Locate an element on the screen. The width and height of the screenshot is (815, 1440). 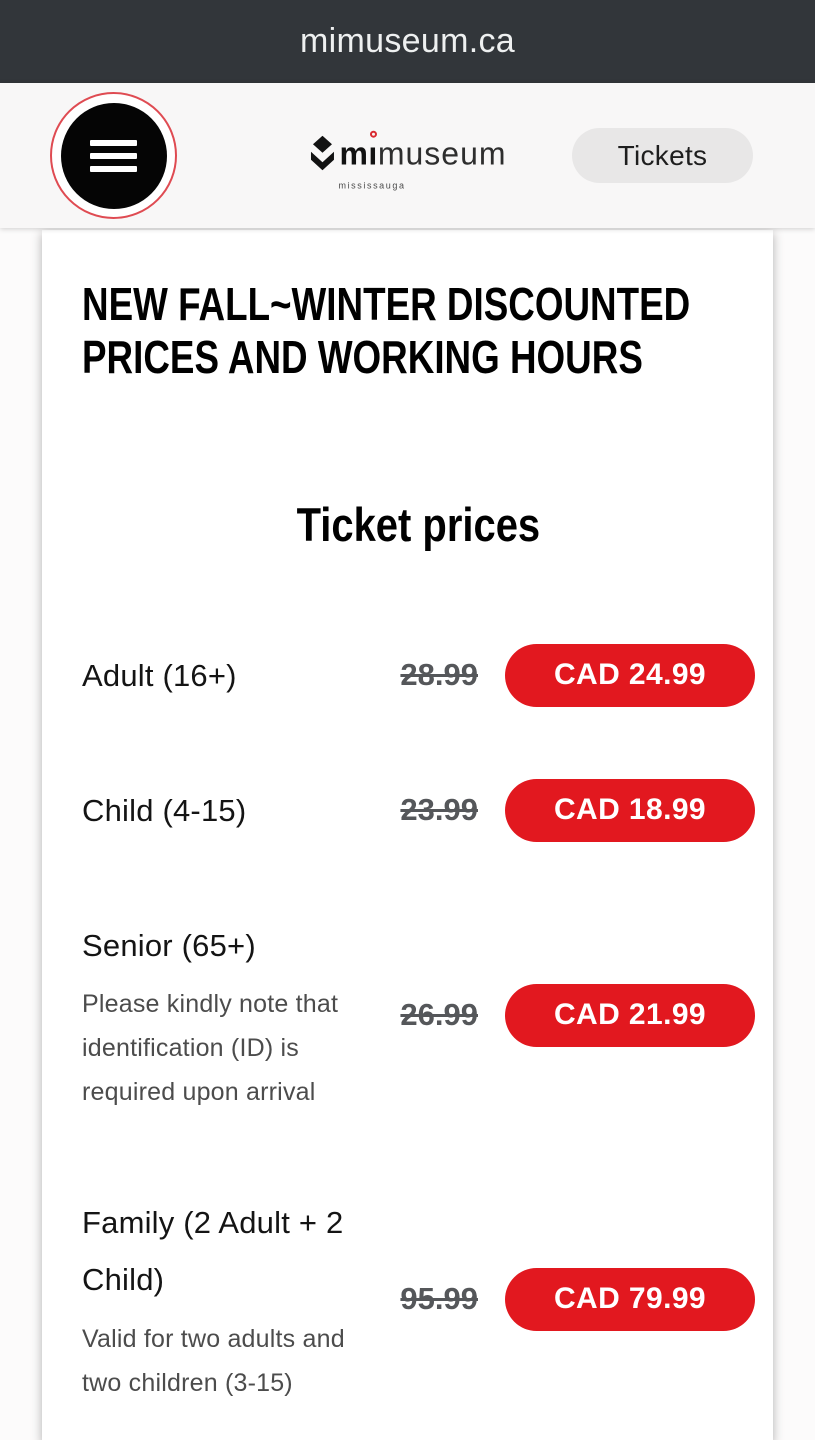
site-header: mı museum mississauga Tickets is located at coordinates (407, 155).